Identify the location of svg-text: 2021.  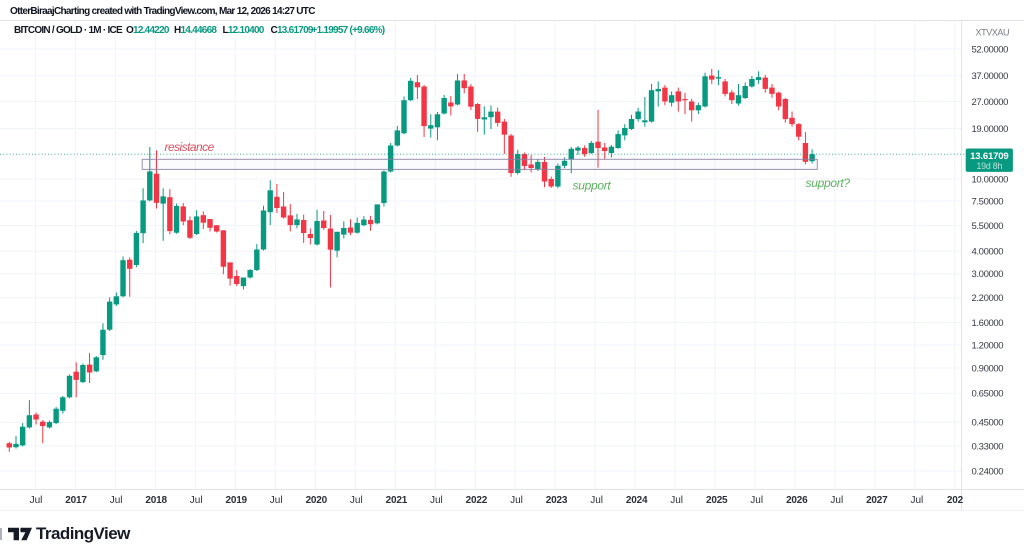
(397, 500).